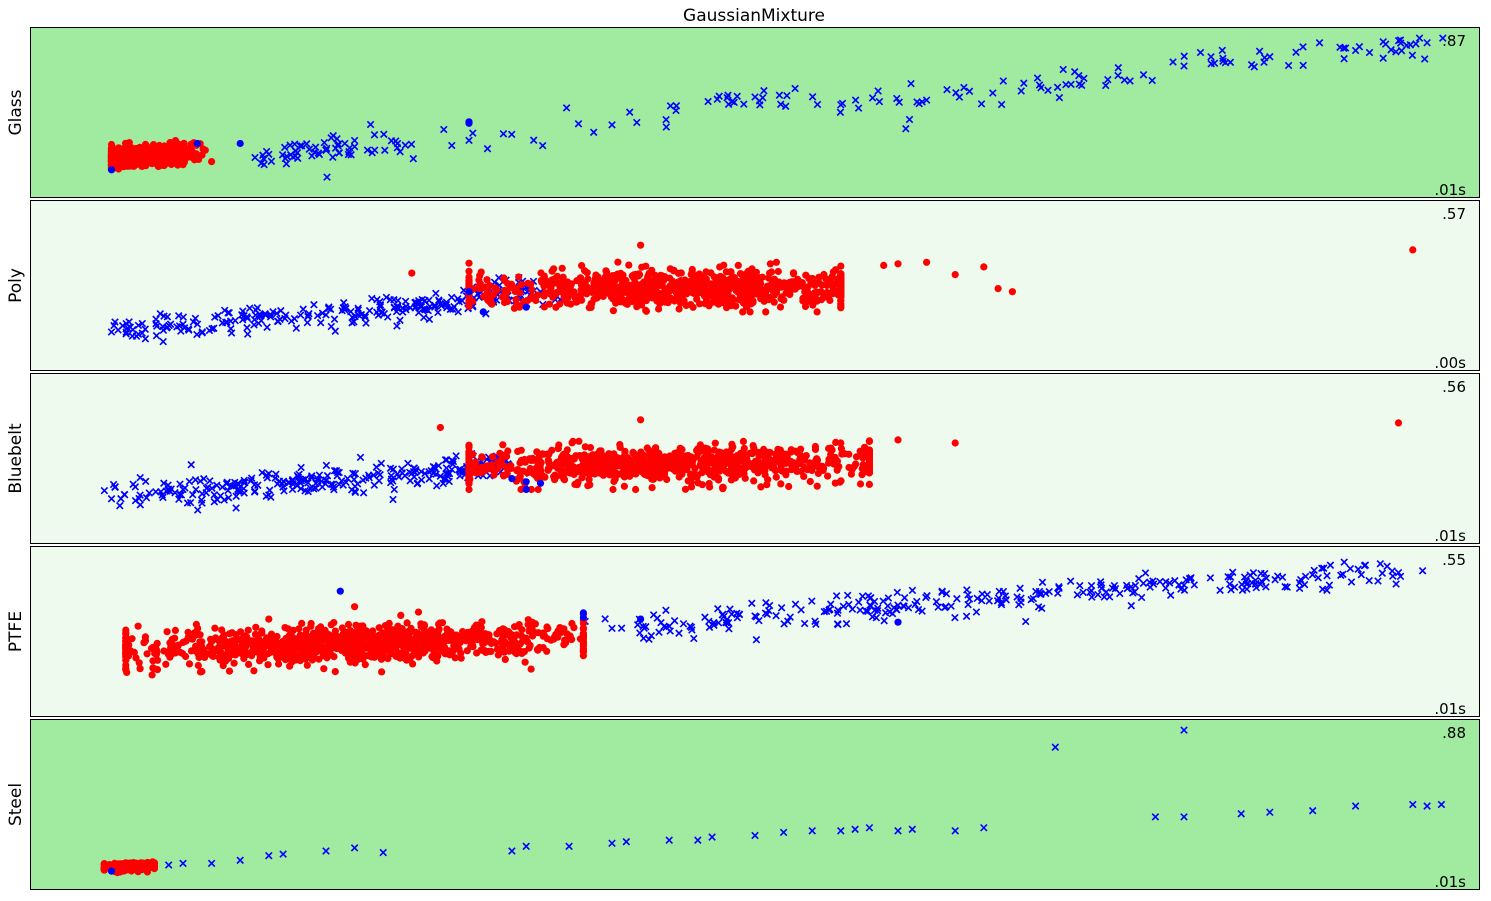  I want to click on panel-time: .01s, so click(1450, 536).